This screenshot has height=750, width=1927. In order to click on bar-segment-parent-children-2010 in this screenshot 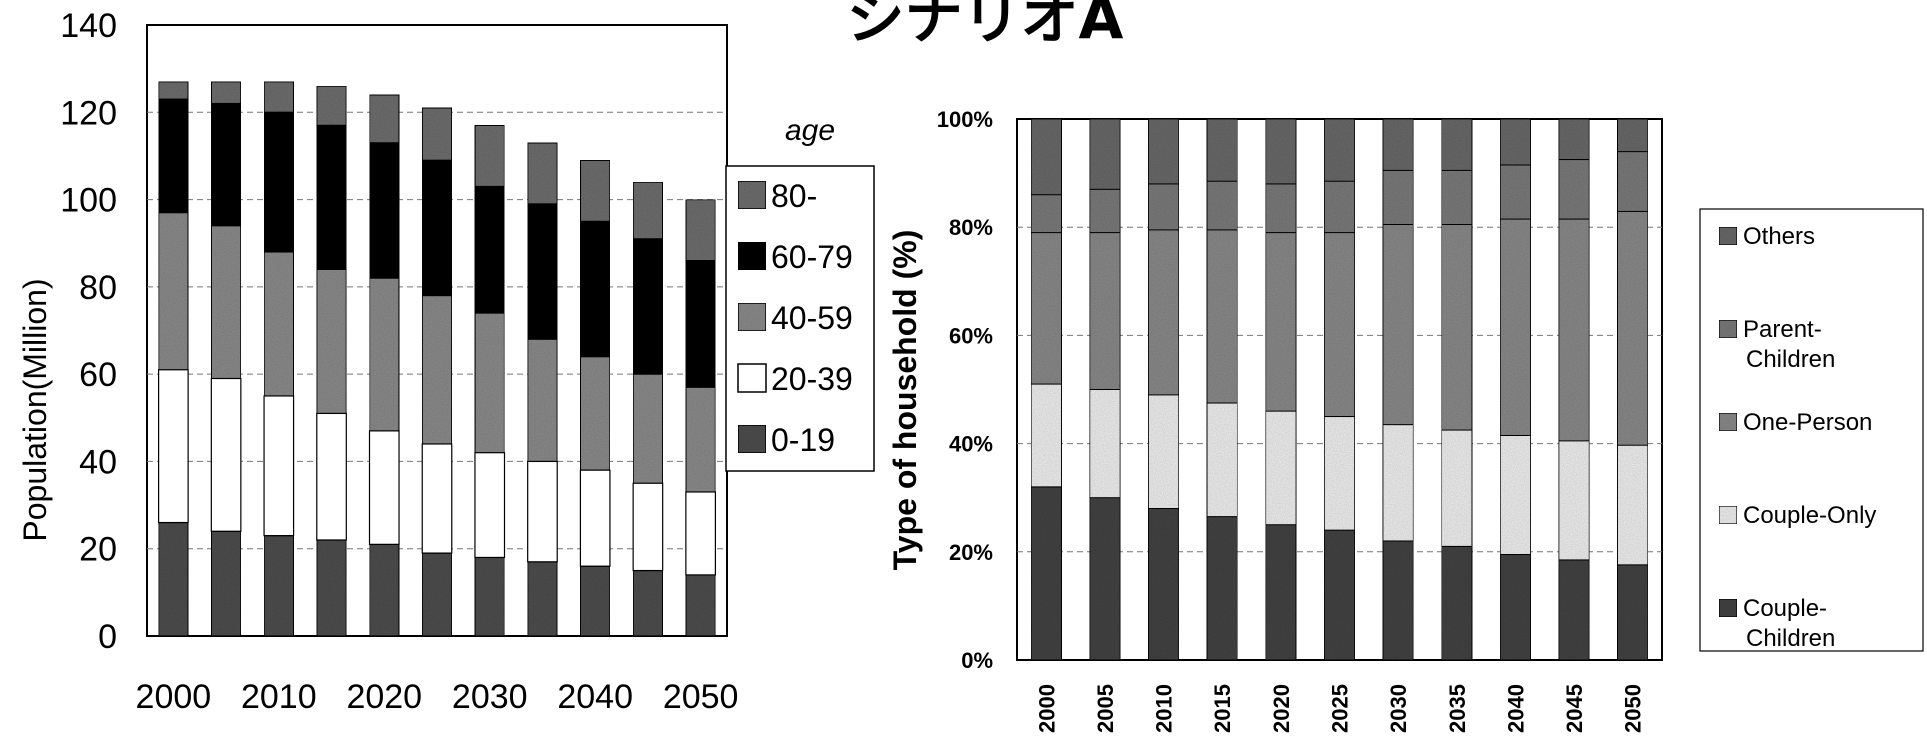, I will do `click(1163, 207)`.